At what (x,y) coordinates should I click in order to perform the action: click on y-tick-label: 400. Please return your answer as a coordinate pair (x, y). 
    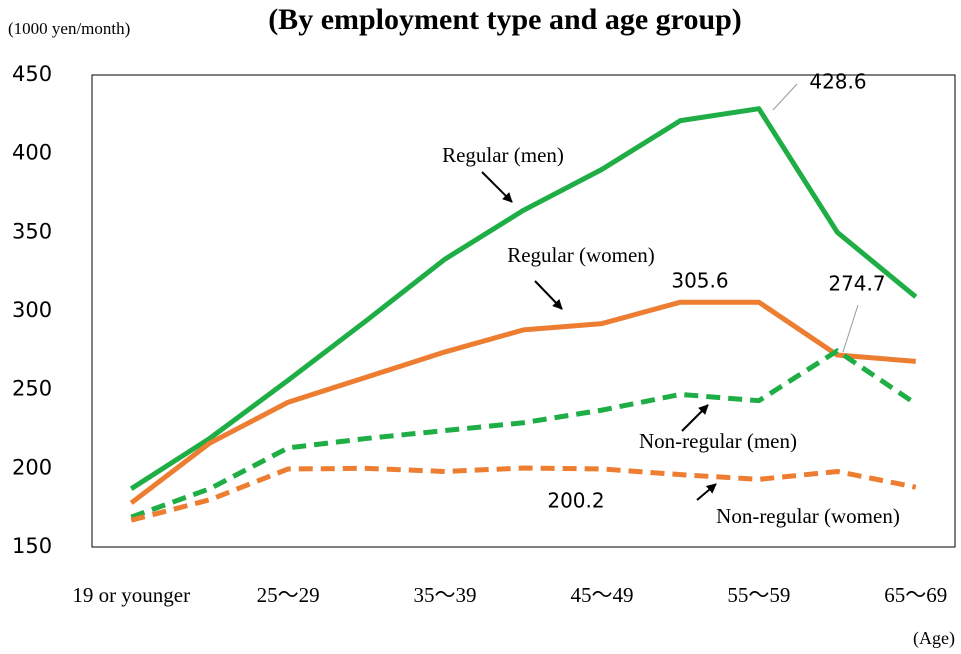
    Looking at the image, I should click on (32, 153).